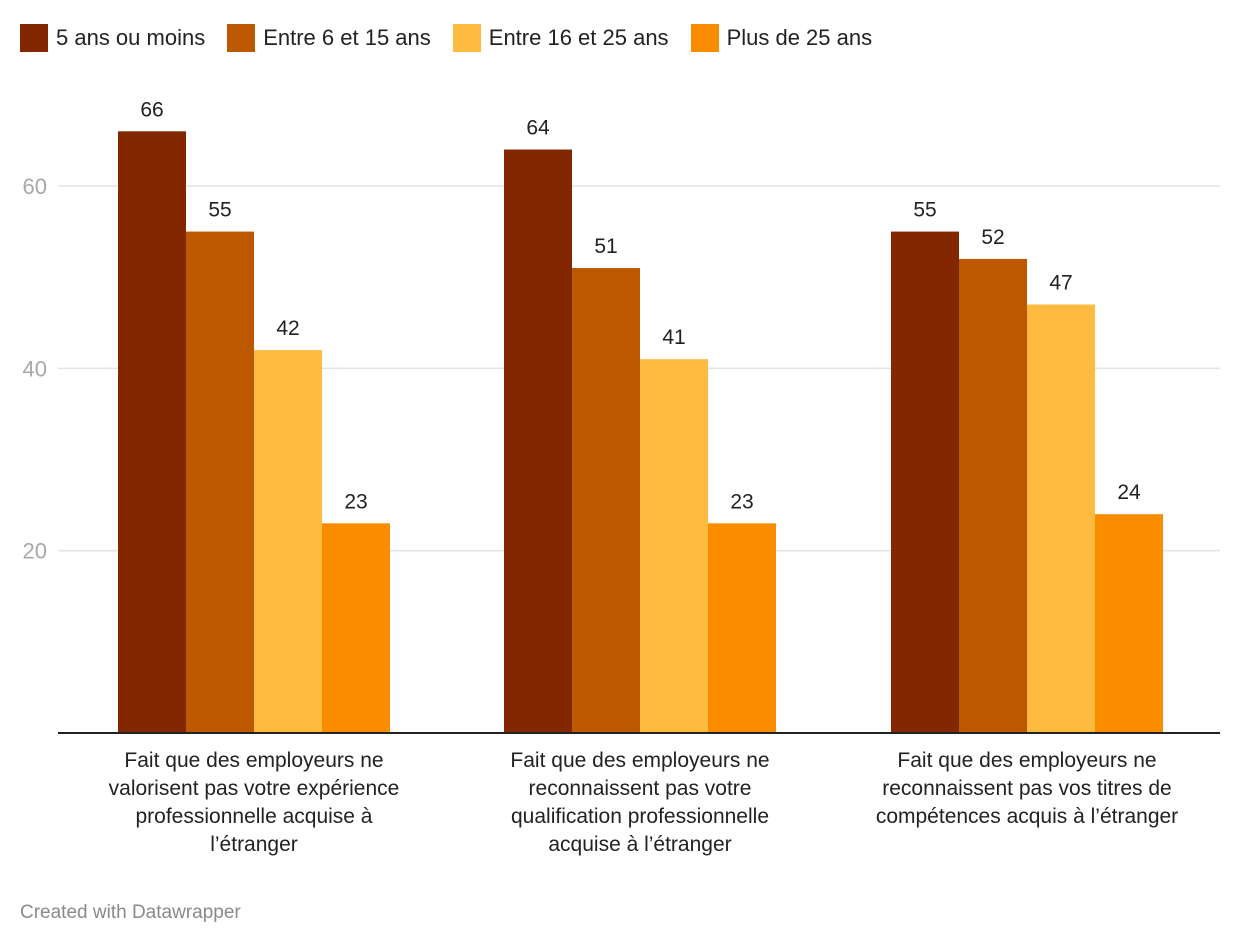 Image resolution: width=1240 pixels, height=948 pixels. I want to click on legend-label: Plus de 25 ans, so click(799, 37).